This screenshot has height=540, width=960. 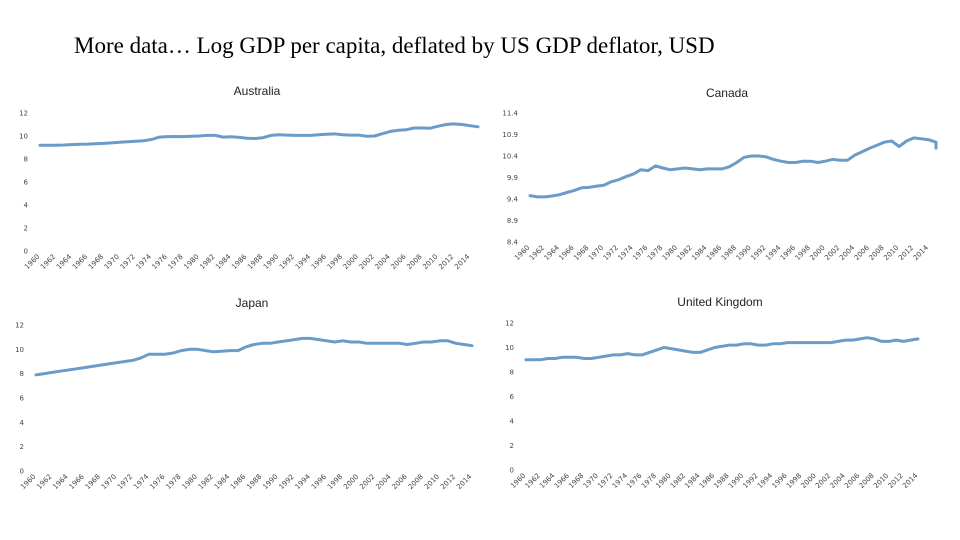 I want to click on x-tick-label-united-kingdom: 1980, so click(x=663, y=481).